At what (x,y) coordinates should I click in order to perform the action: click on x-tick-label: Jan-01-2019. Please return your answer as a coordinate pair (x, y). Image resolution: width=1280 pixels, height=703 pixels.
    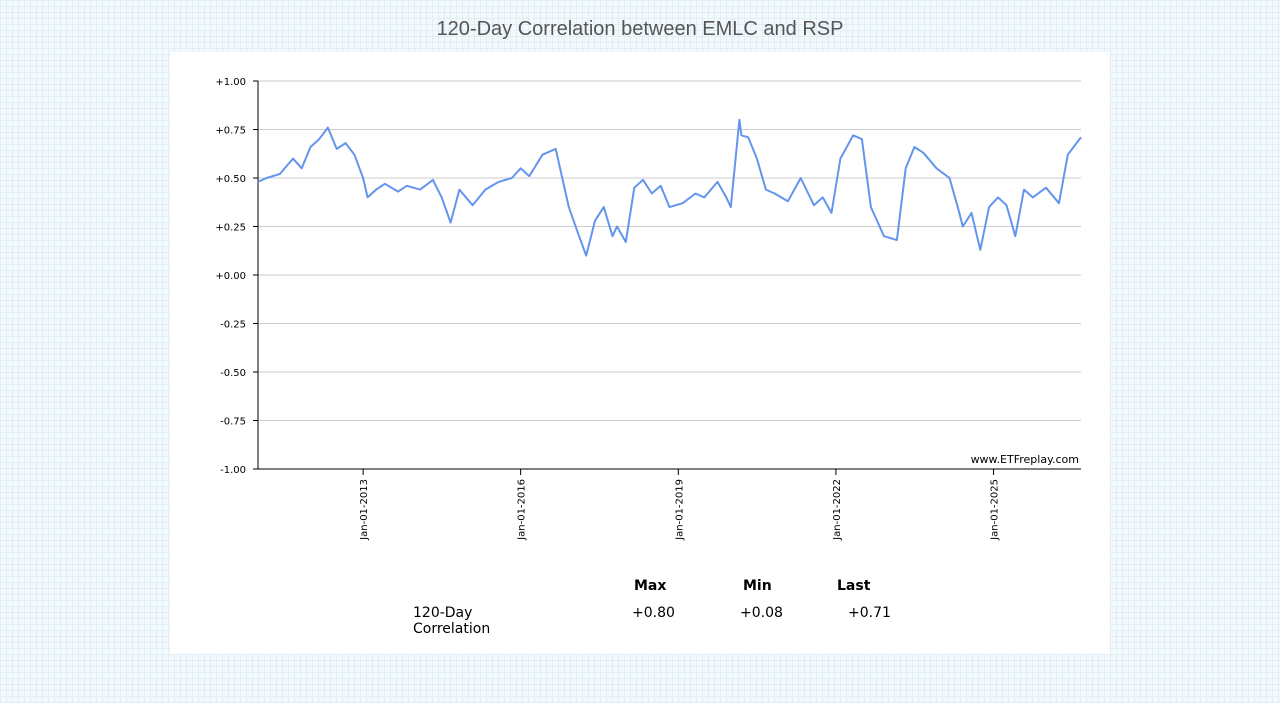
    Looking at the image, I should click on (679, 510).